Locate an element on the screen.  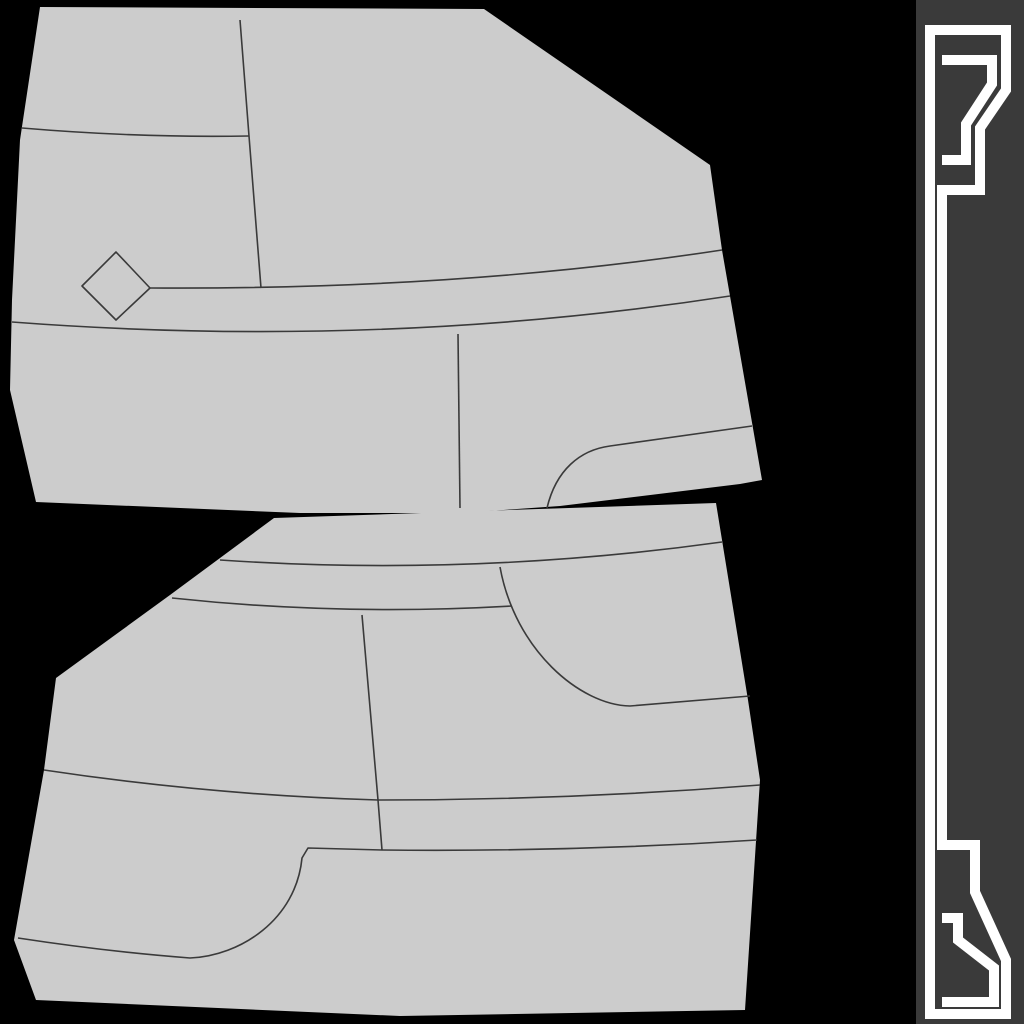
strip-inner-top-notch is located at coordinates (969, 110).